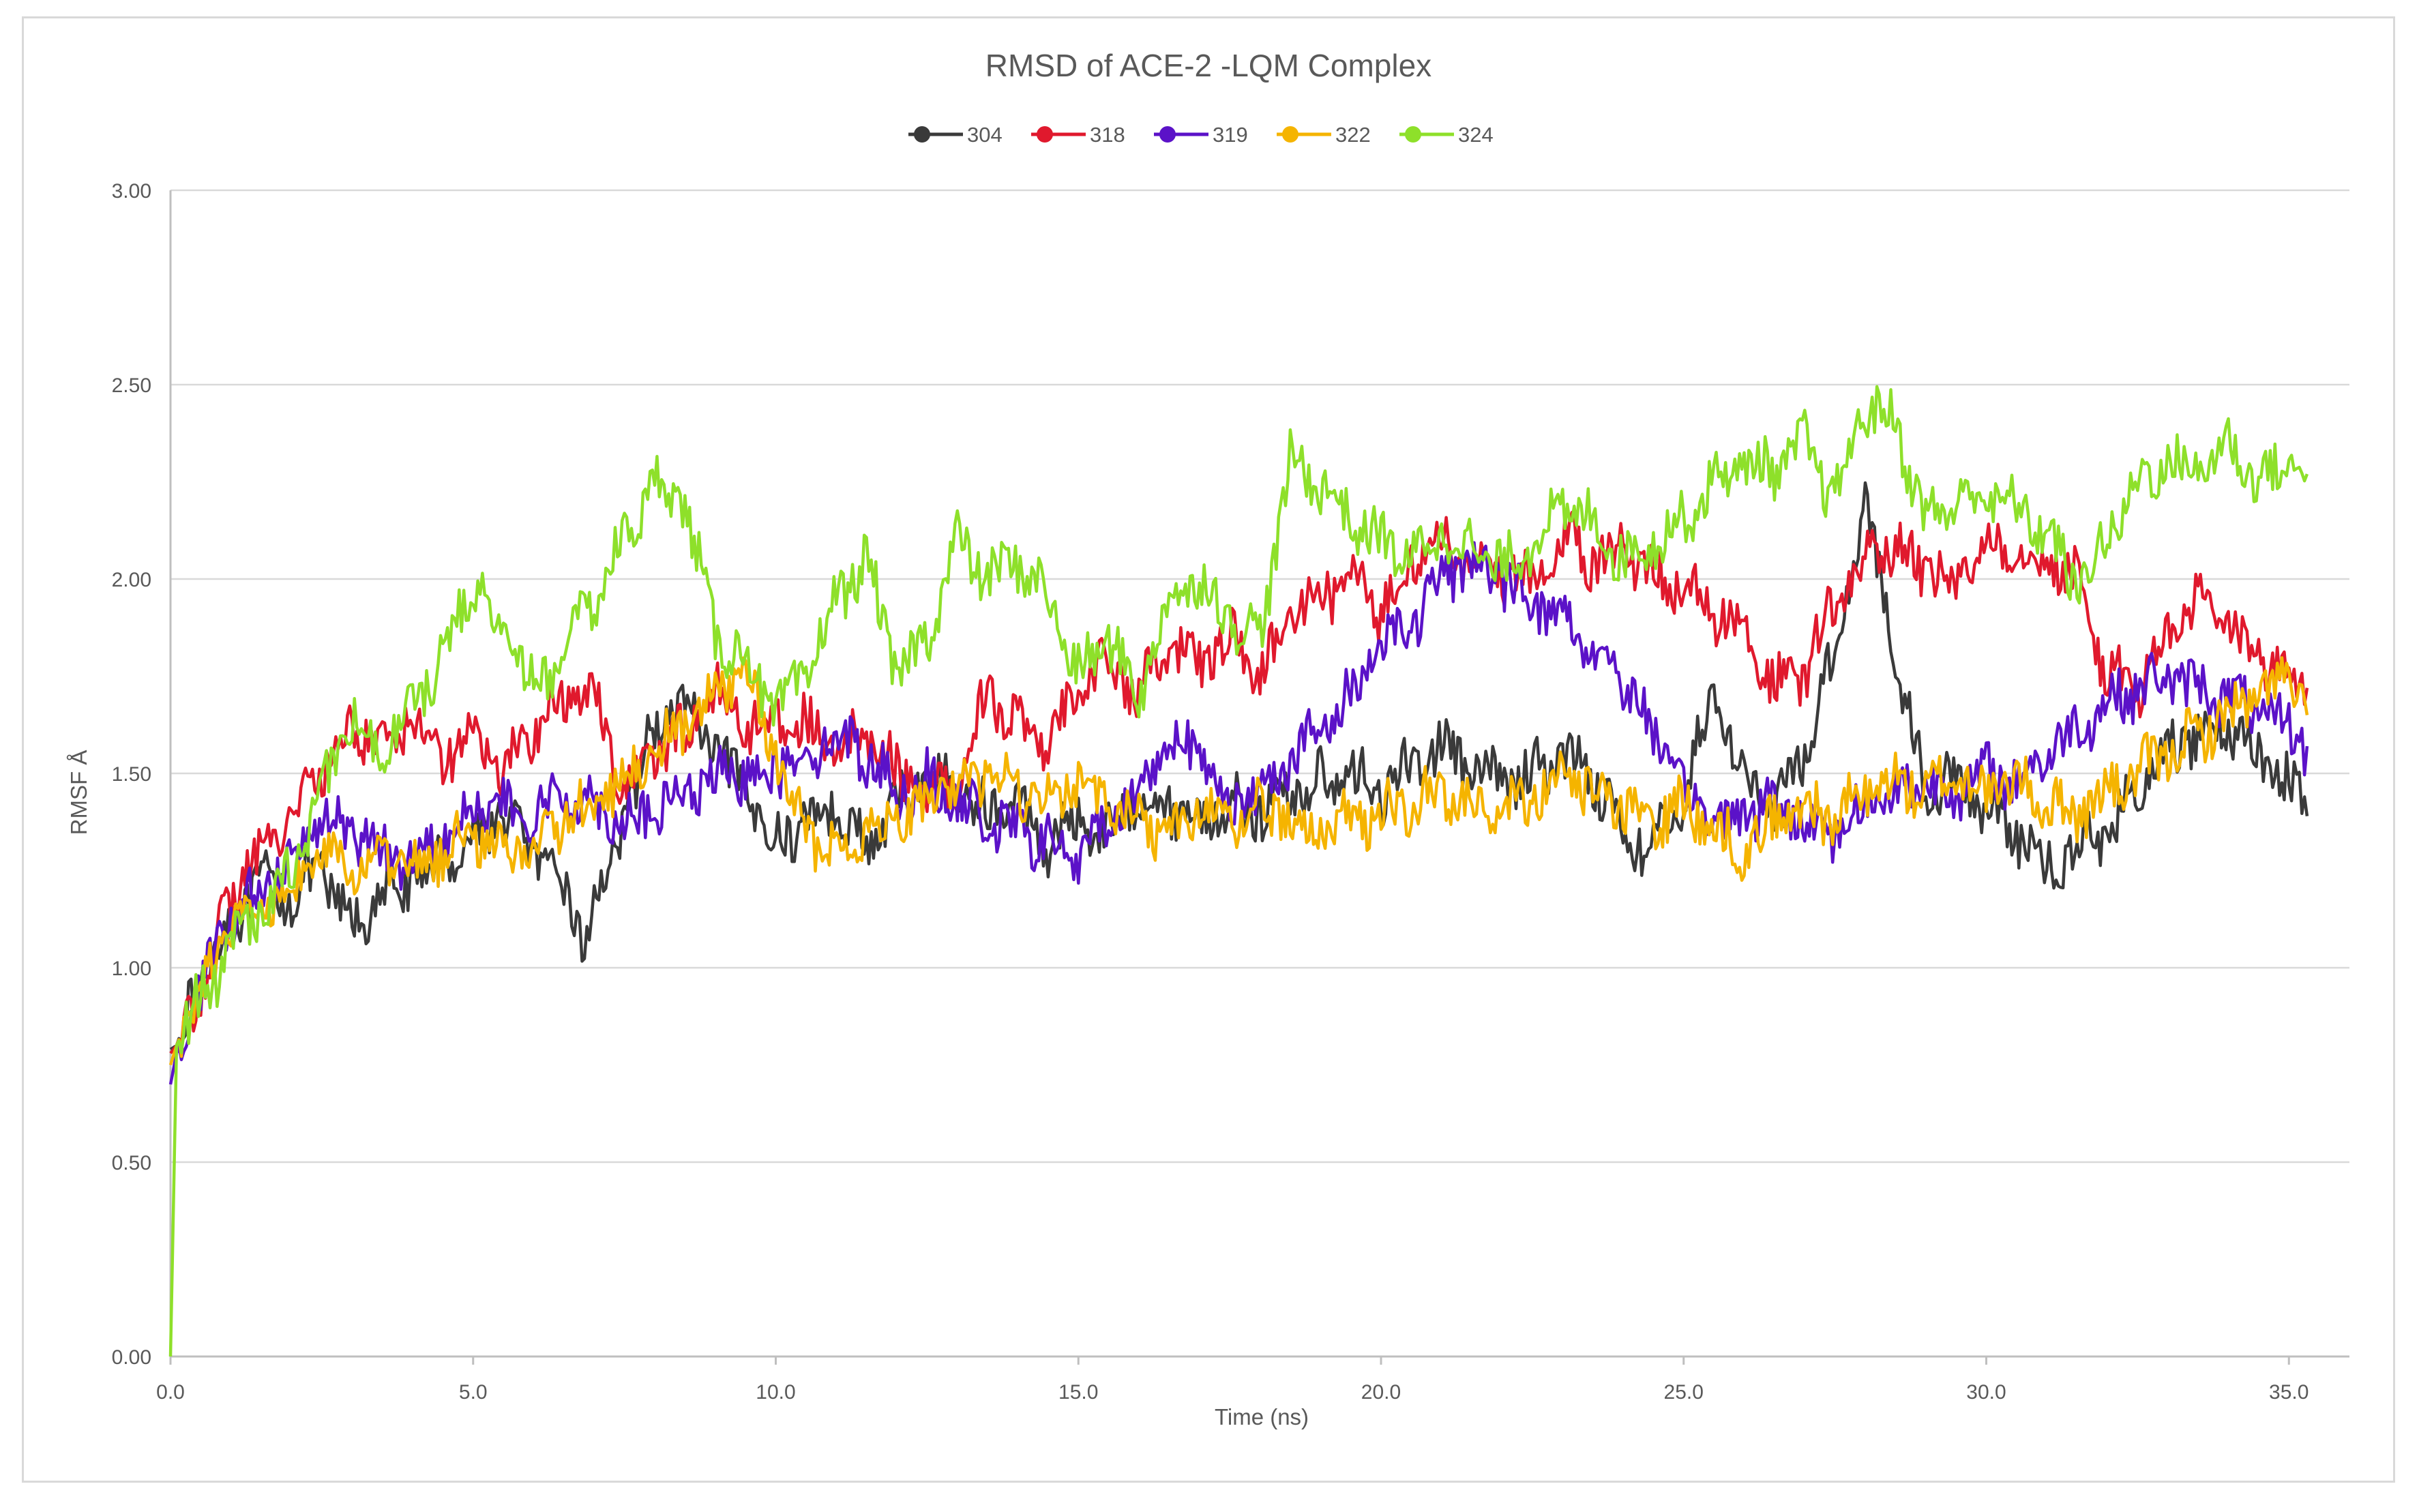  What do you see at coordinates (1078, 135) in the screenshot?
I see `legend-item-318: 318` at bounding box center [1078, 135].